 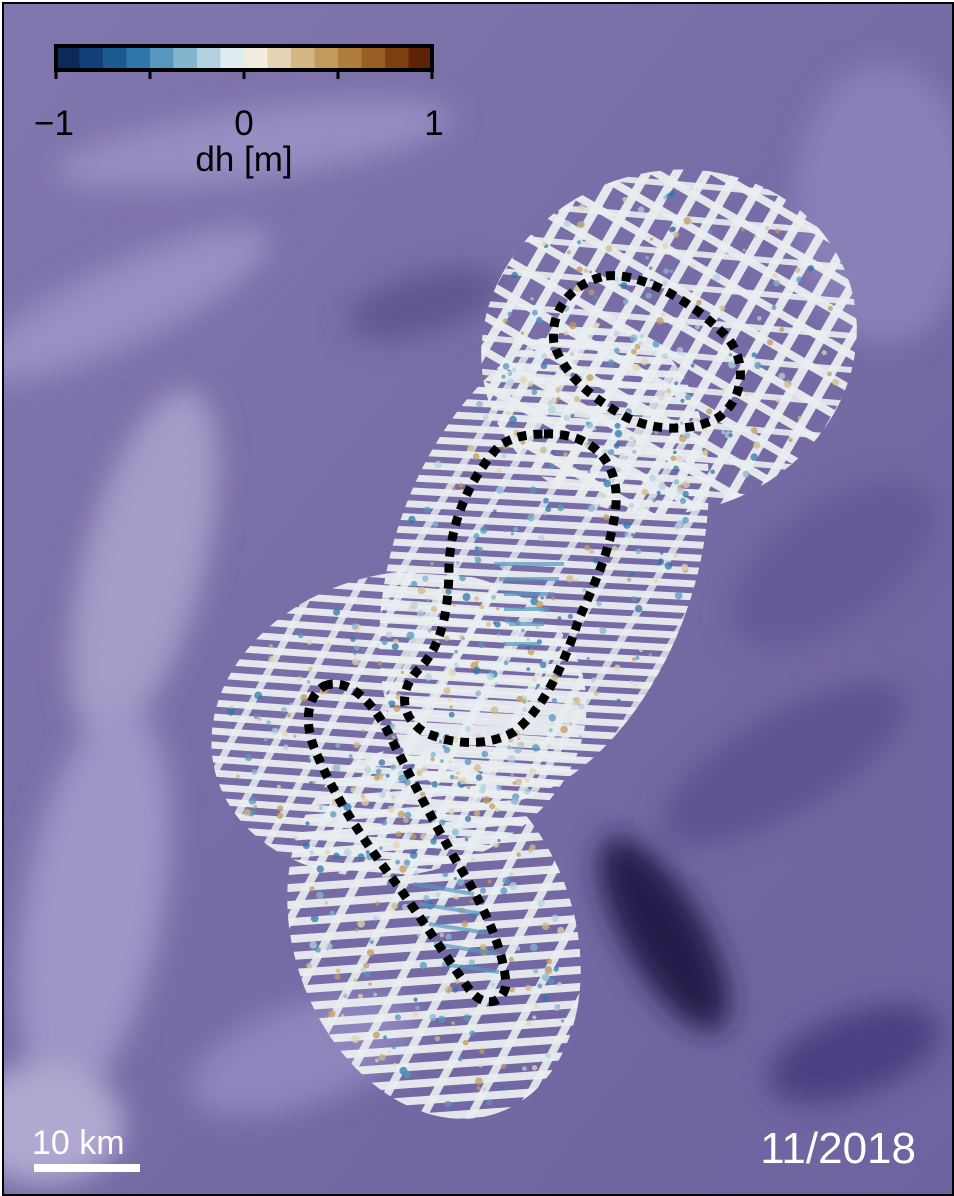 I want to click on colorbar-gradient, so click(x=244, y=61).